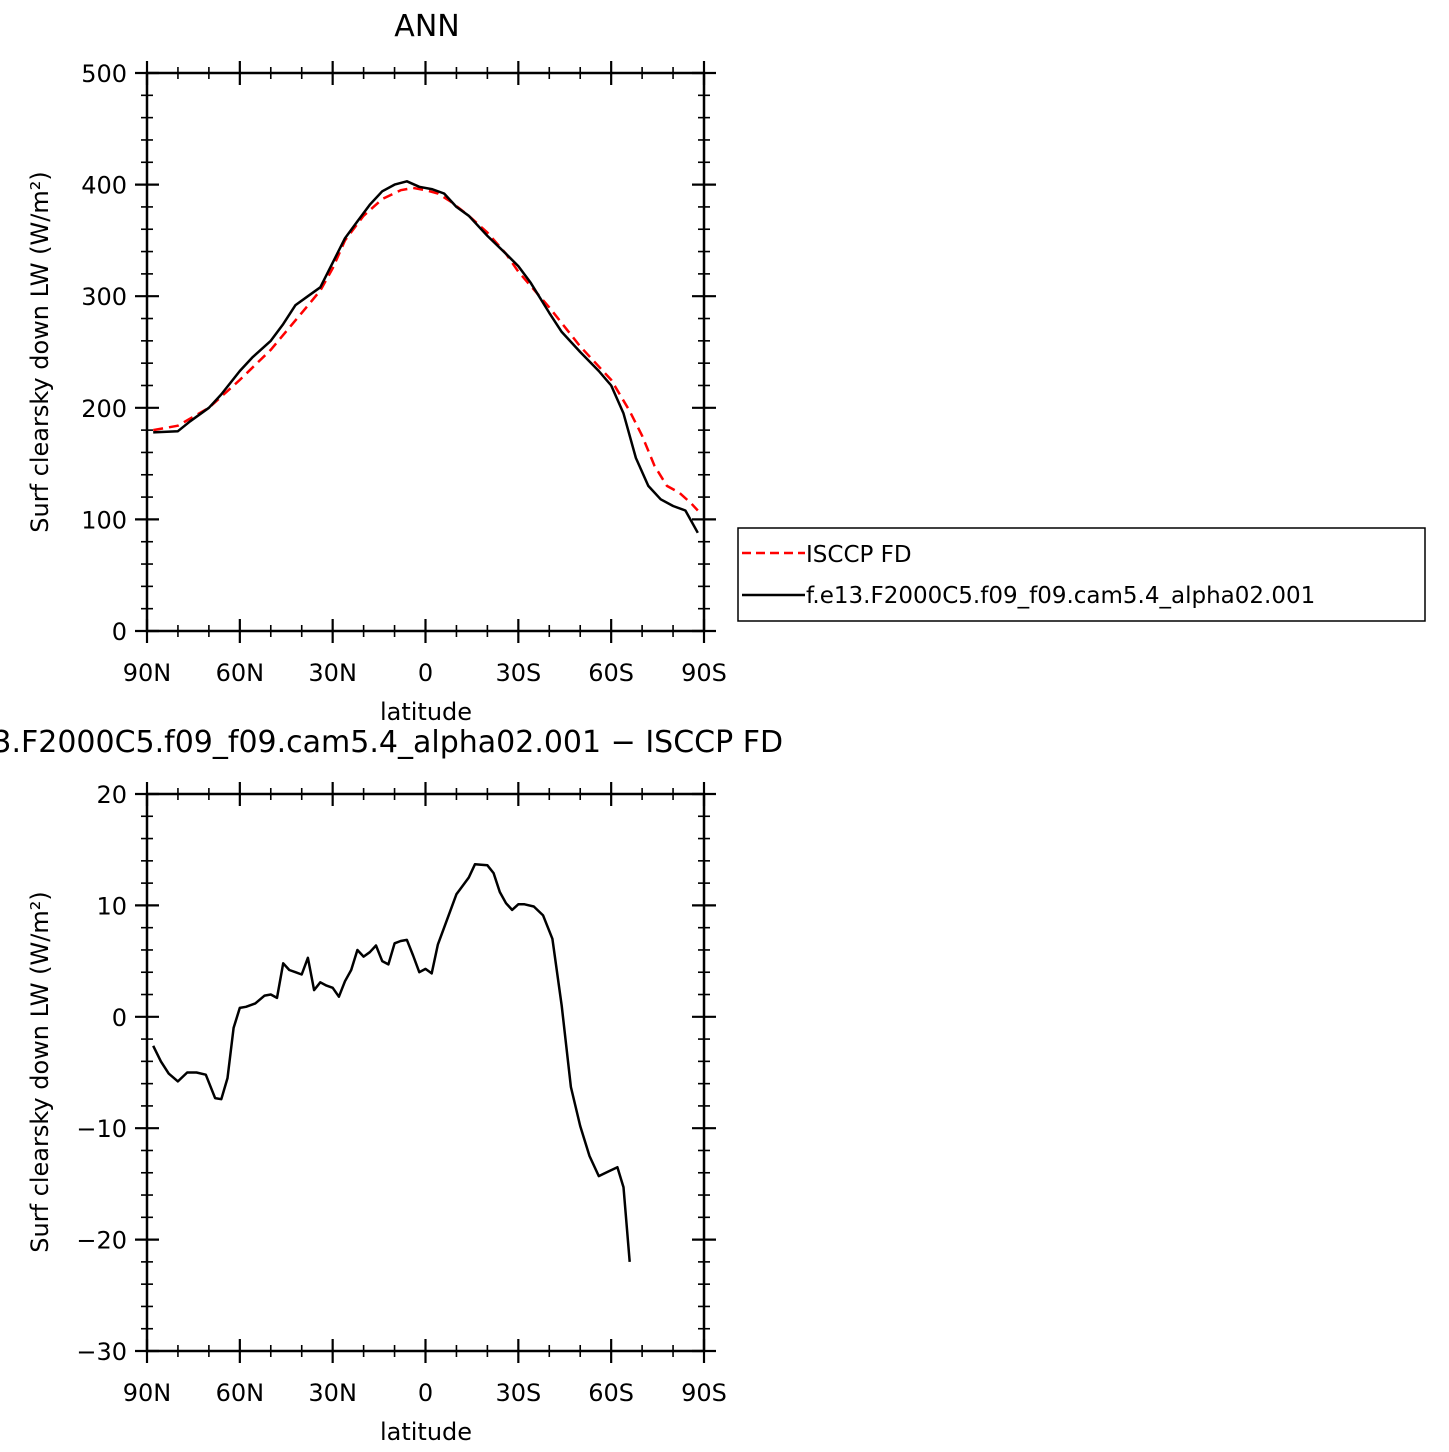 The width and height of the screenshot is (1449, 1452). What do you see at coordinates (40, 351) in the screenshot?
I see `top-y-axis-label: Surf clearsky down LW (W/m²)` at bounding box center [40, 351].